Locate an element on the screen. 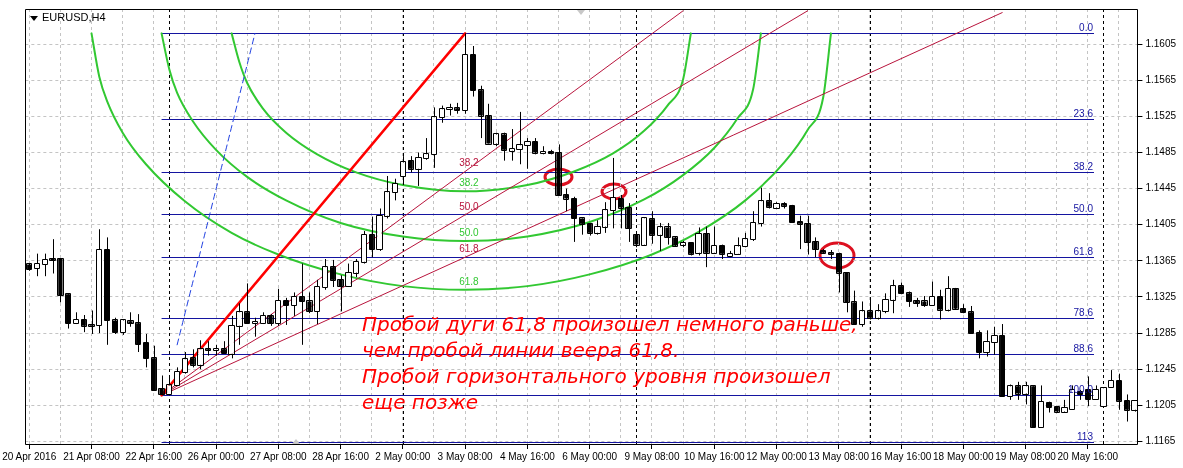  y-tick-label: 1.1525 is located at coordinates (1161, 116).